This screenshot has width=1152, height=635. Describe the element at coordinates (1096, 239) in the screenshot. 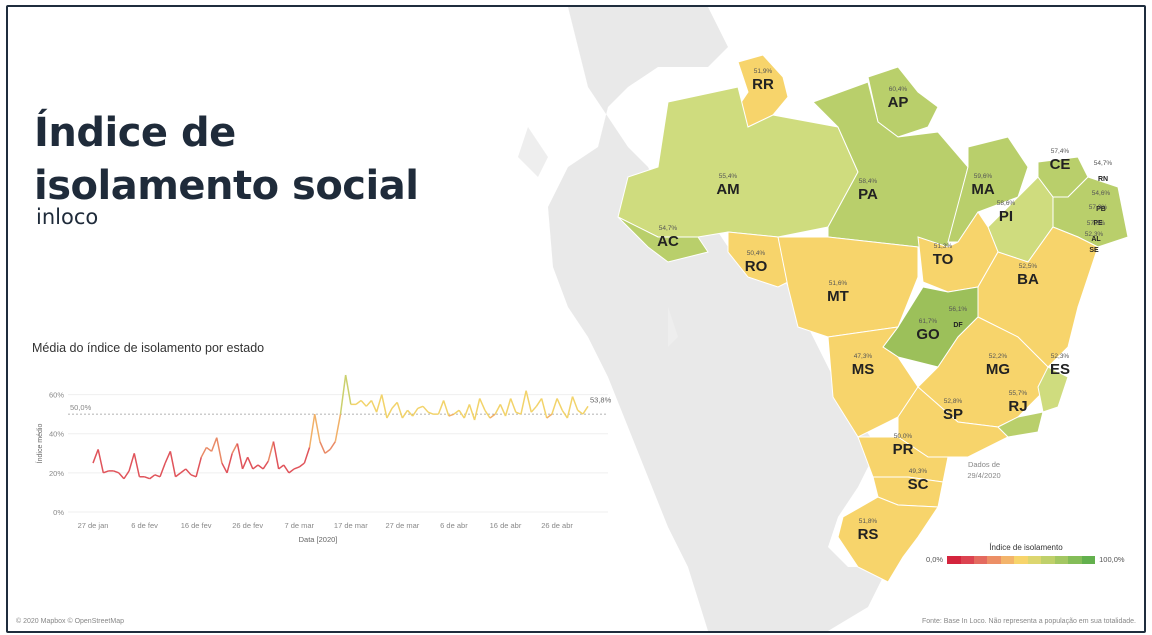

I see `state-label-al: AL` at that location.